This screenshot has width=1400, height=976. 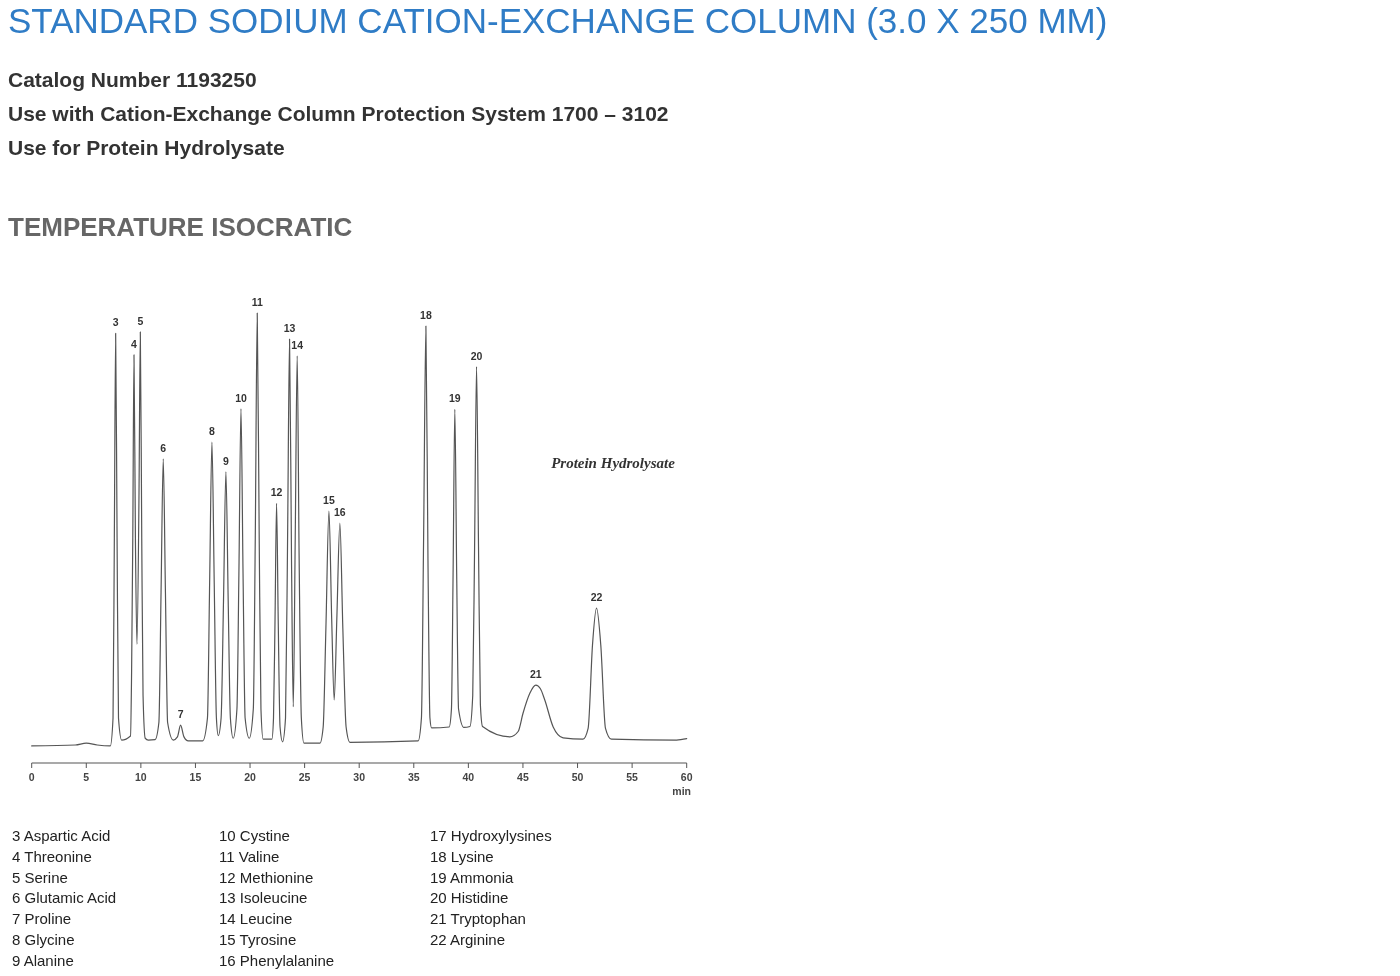 I want to click on annotation: 10, so click(x=241, y=397).